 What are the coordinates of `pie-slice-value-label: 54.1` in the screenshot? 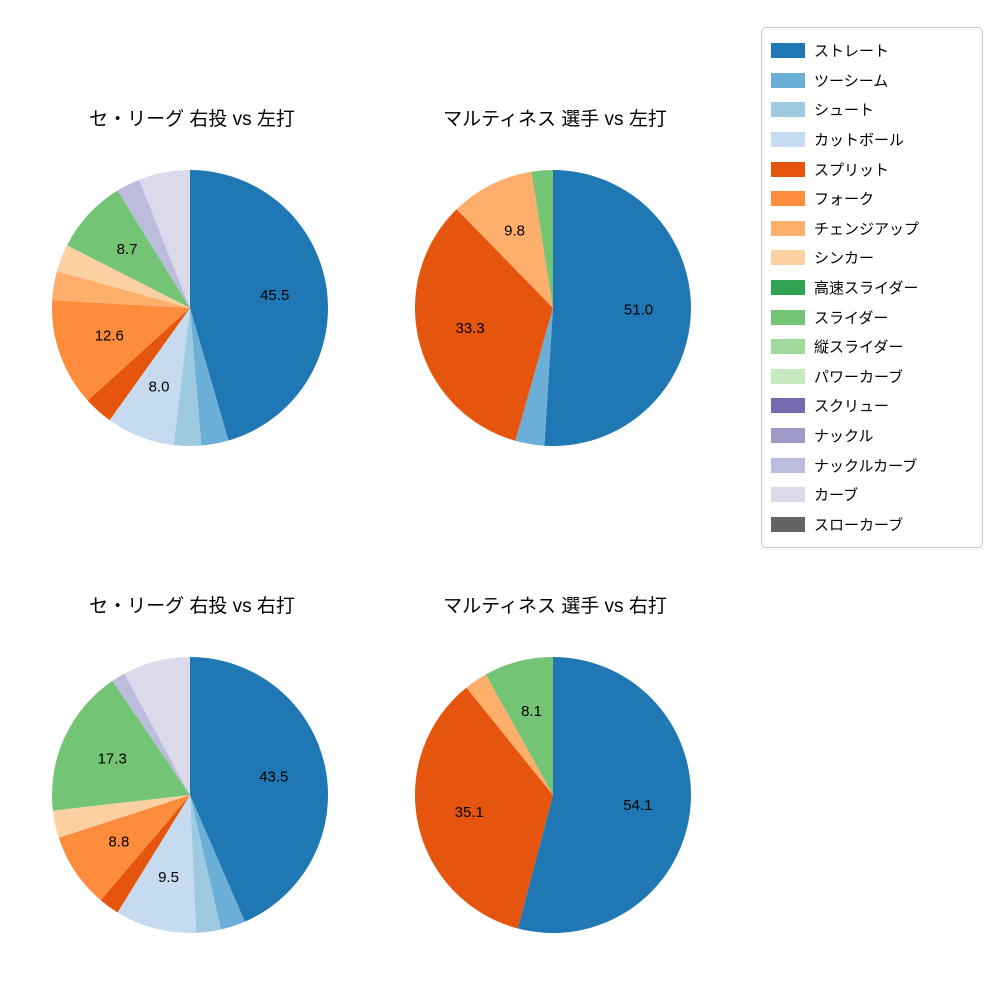 It's located at (637, 805).